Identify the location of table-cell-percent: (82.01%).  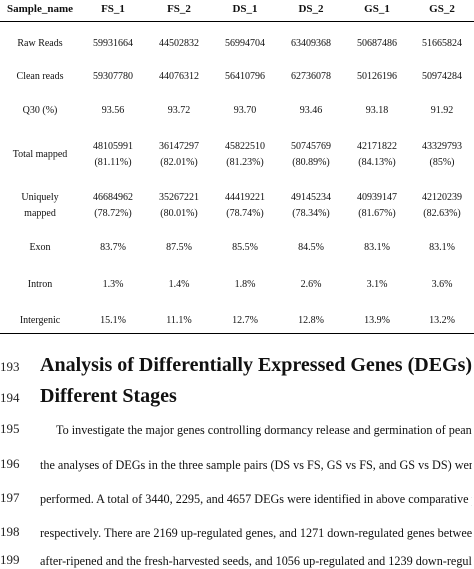
(179, 162).